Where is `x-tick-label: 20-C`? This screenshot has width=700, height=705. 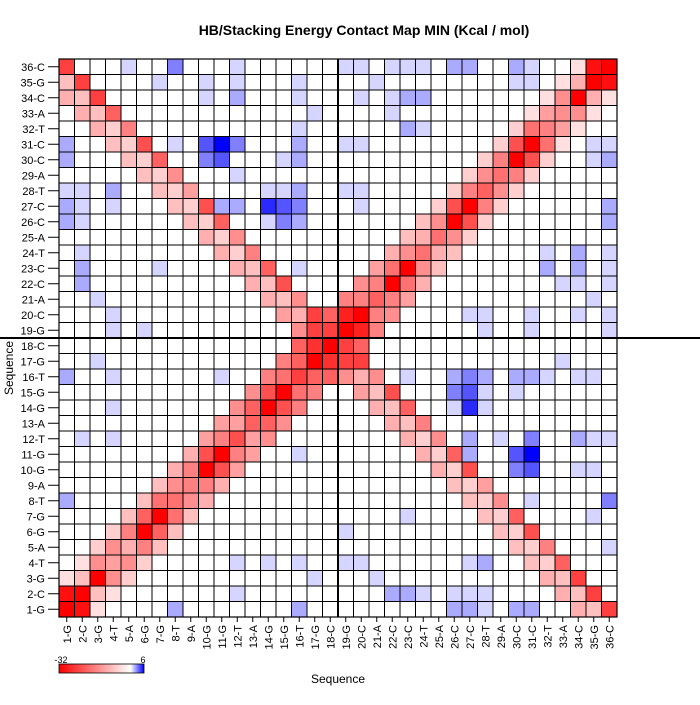 x-tick-label: 20-C is located at coordinates (362, 637).